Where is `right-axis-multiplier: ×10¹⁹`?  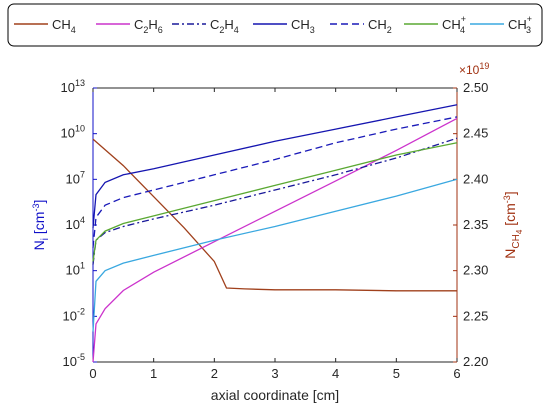
right-axis-multiplier: ×10¹⁹ is located at coordinates (474, 69).